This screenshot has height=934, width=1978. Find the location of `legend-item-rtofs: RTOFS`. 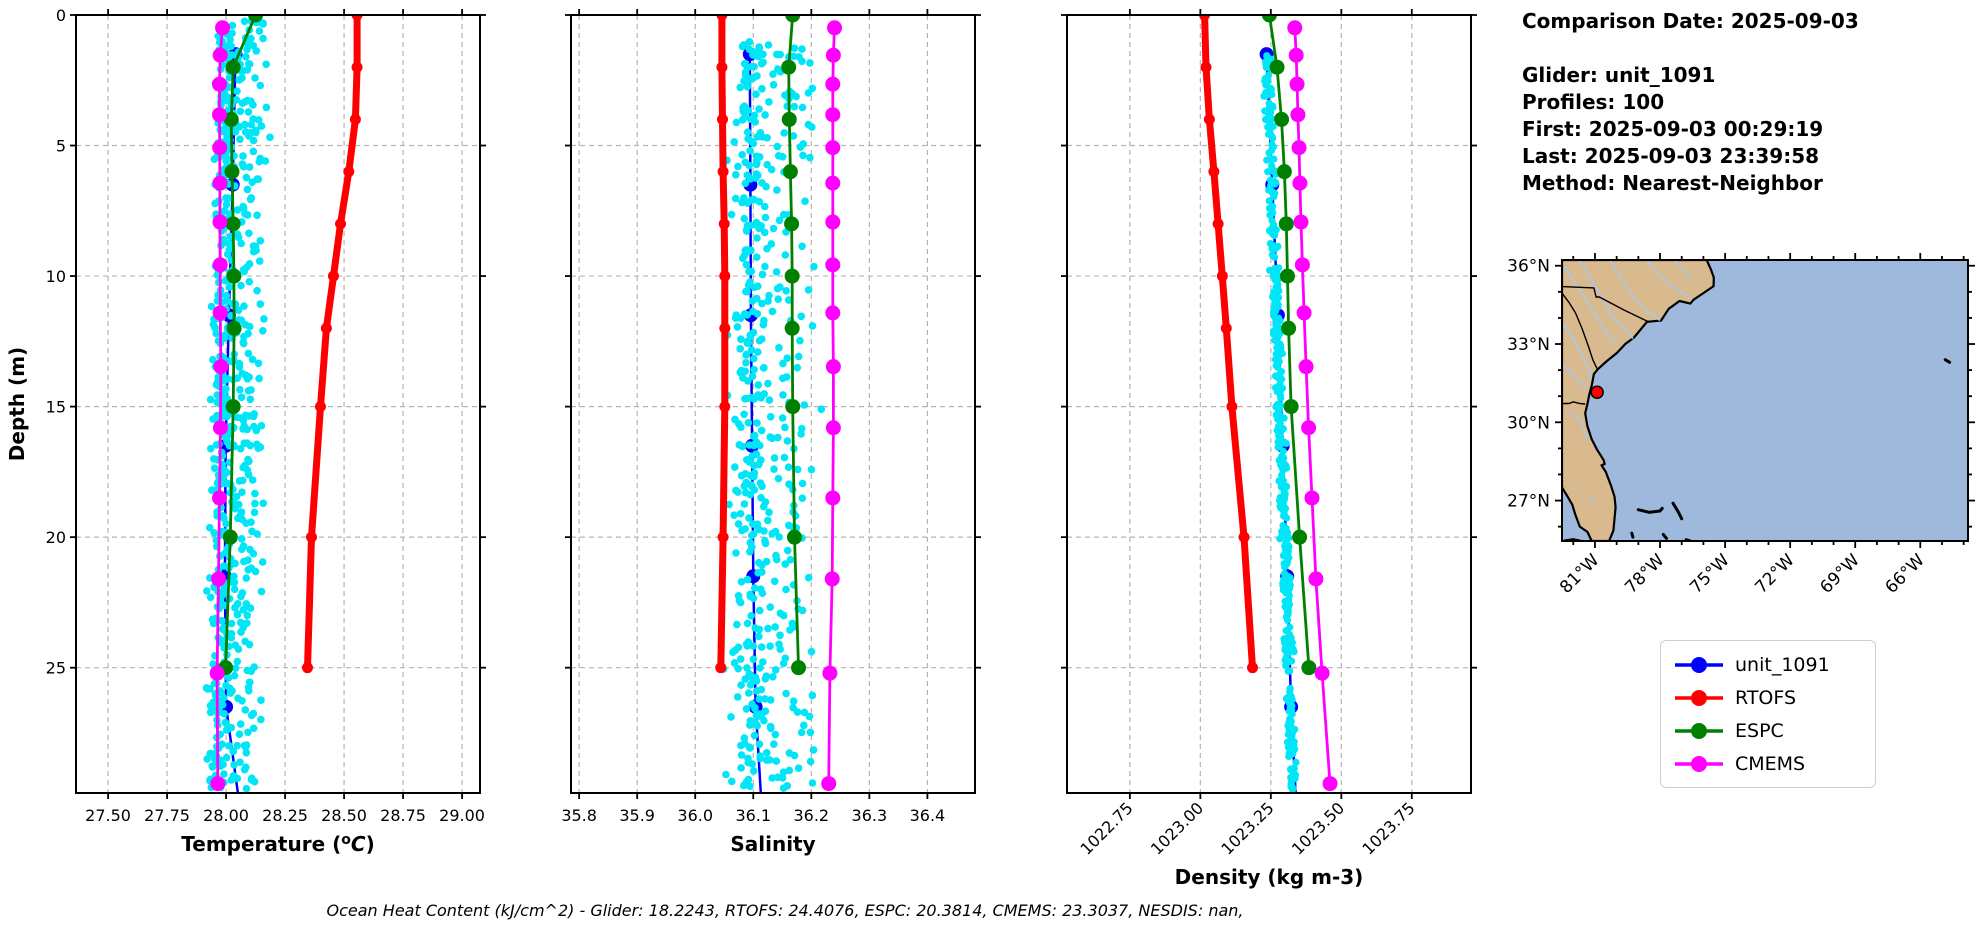

legend-item-rtofs: RTOFS is located at coordinates (1768, 697).